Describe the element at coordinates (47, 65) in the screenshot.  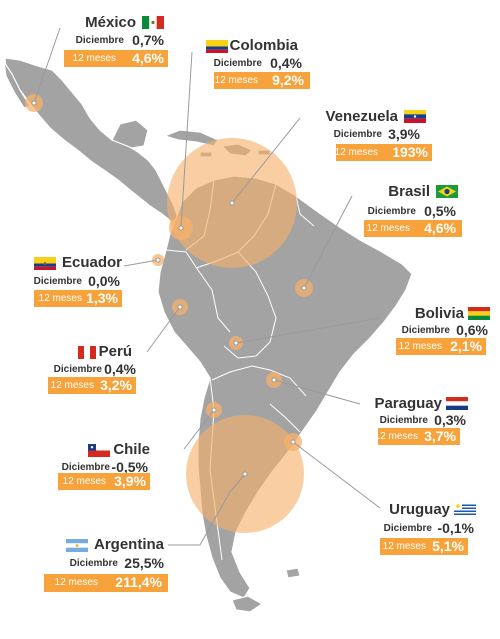
I see `mexico-leader` at that location.